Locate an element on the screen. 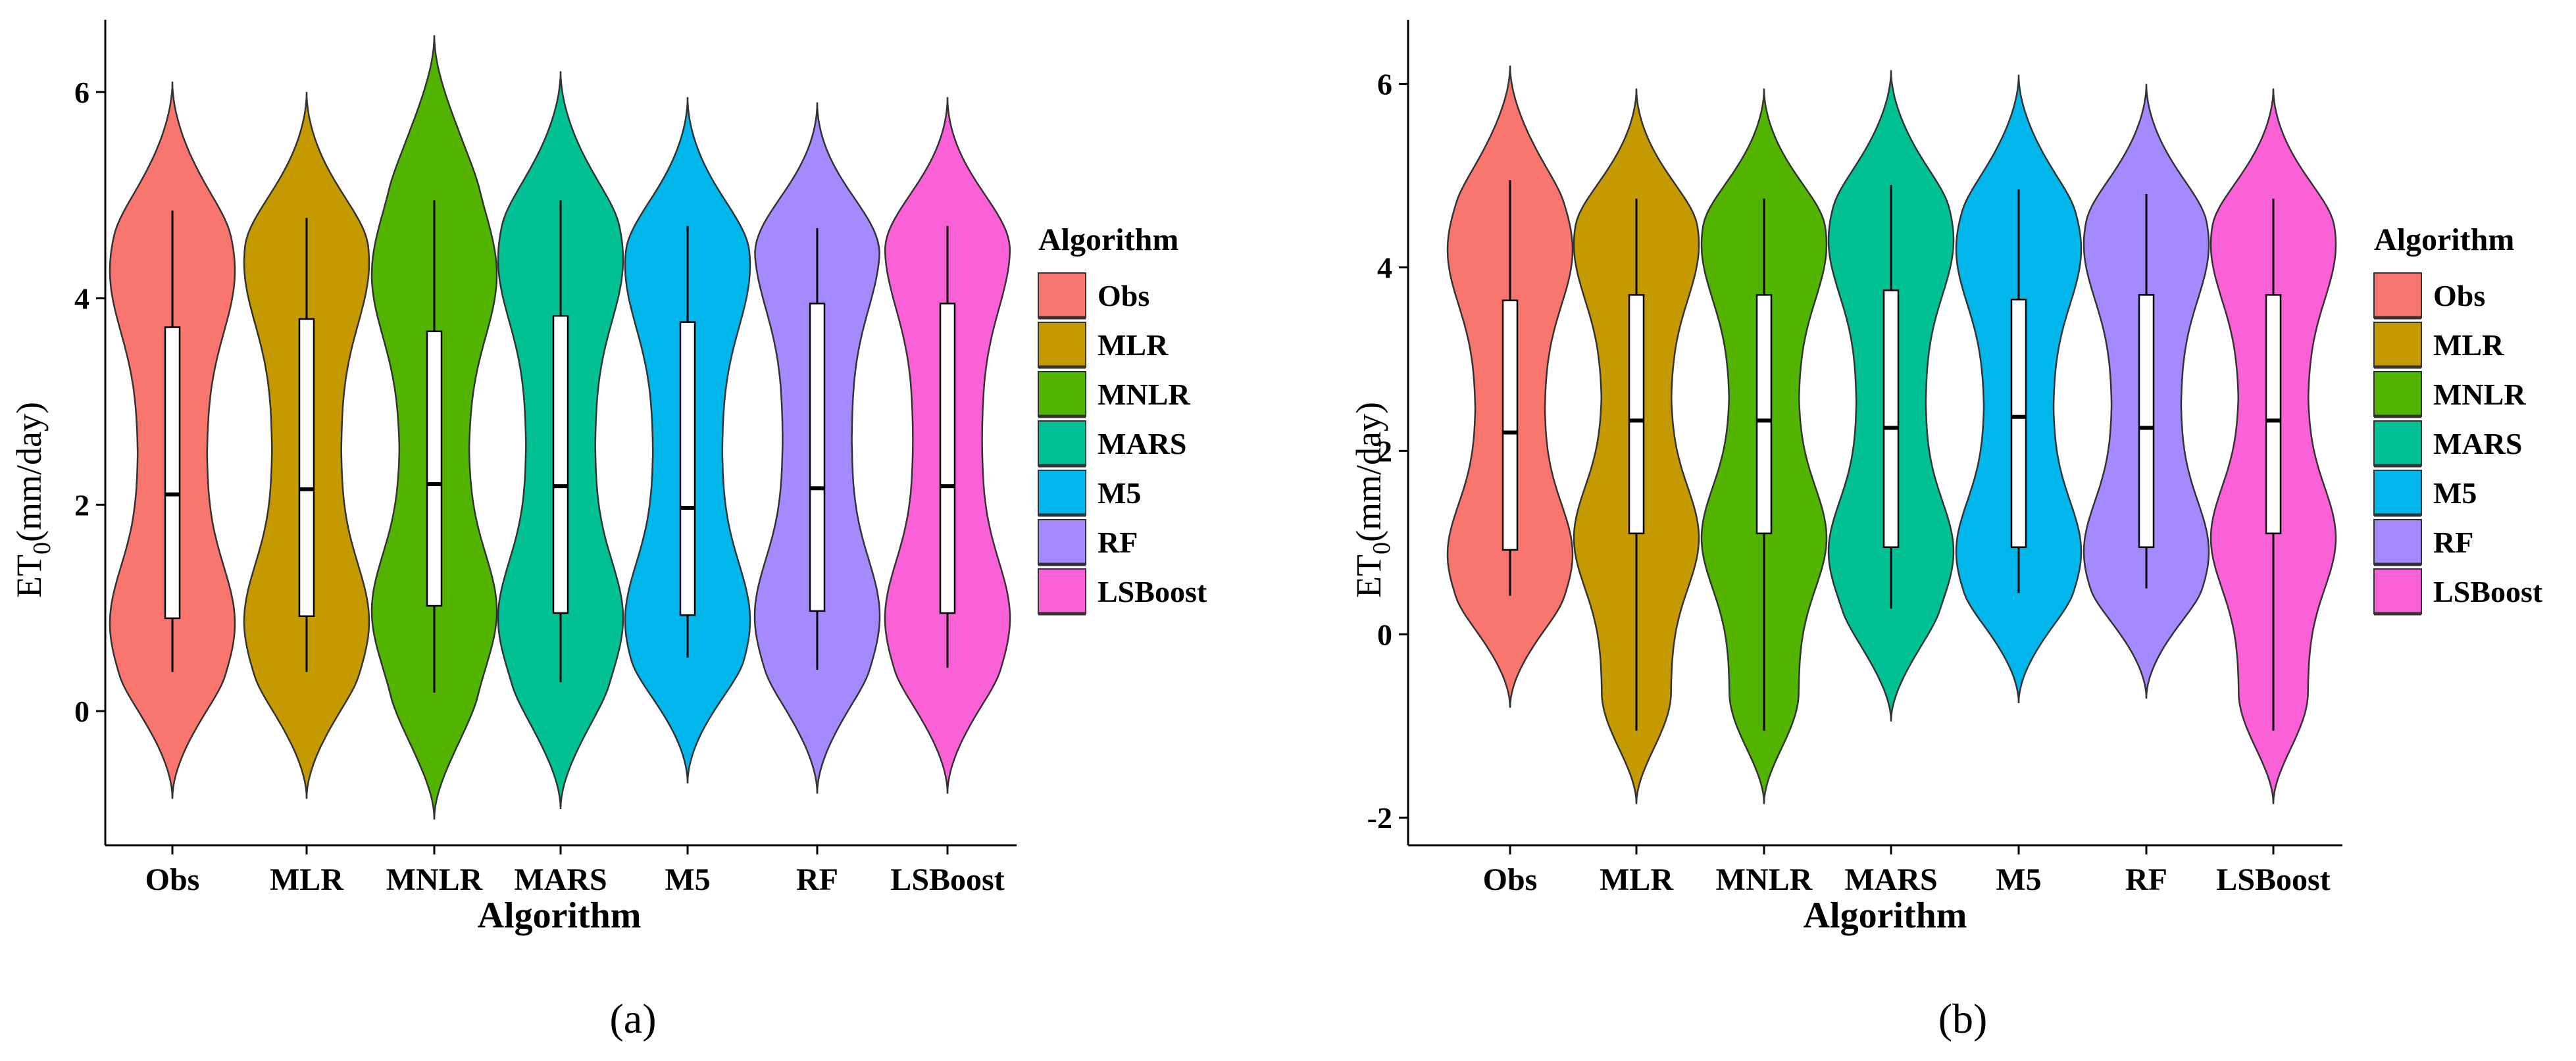 Image resolution: width=2576 pixels, height=1061 pixels. x-tick-label: M5 is located at coordinates (687, 879).